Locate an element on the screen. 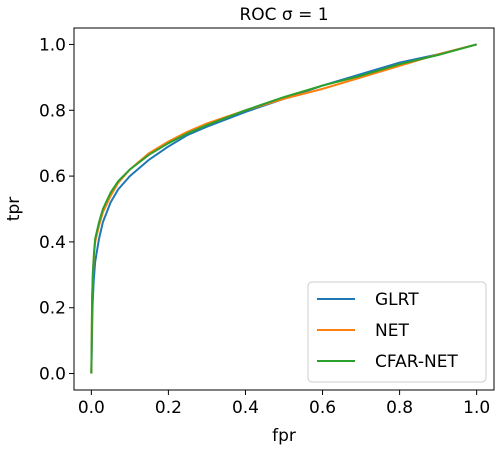 This screenshot has width=500, height=450. legend: GLRT NET CFAR-NET is located at coordinates (397, 332).